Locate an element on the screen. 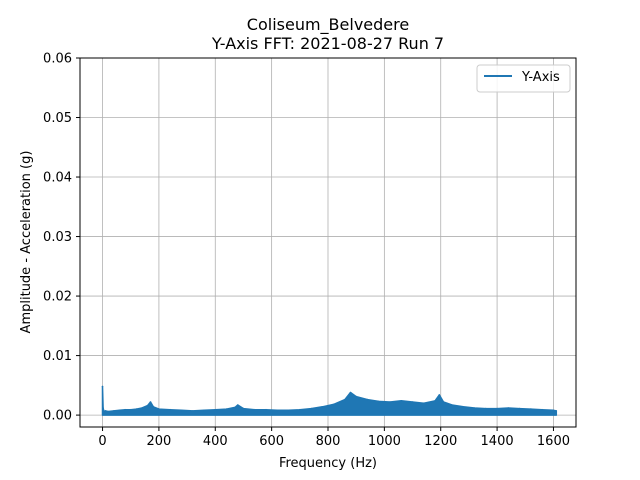  x-tick-label: 1000 is located at coordinates (384, 441).